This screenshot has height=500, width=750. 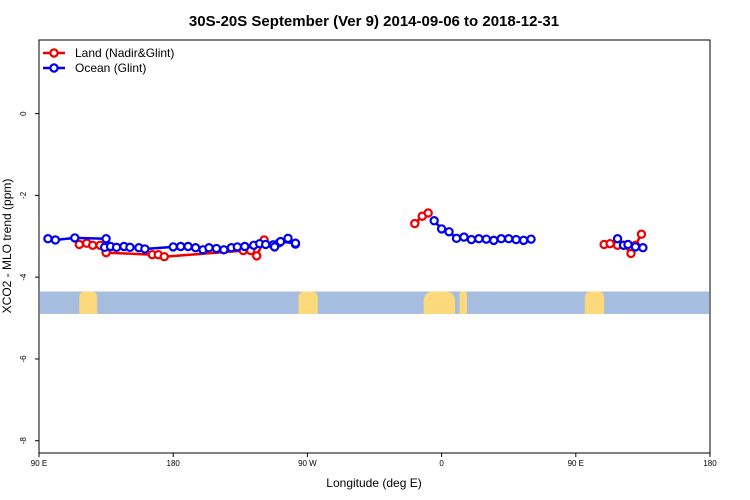 What do you see at coordinates (23, 113) in the screenshot?
I see `y-tick-label: 0` at bounding box center [23, 113].